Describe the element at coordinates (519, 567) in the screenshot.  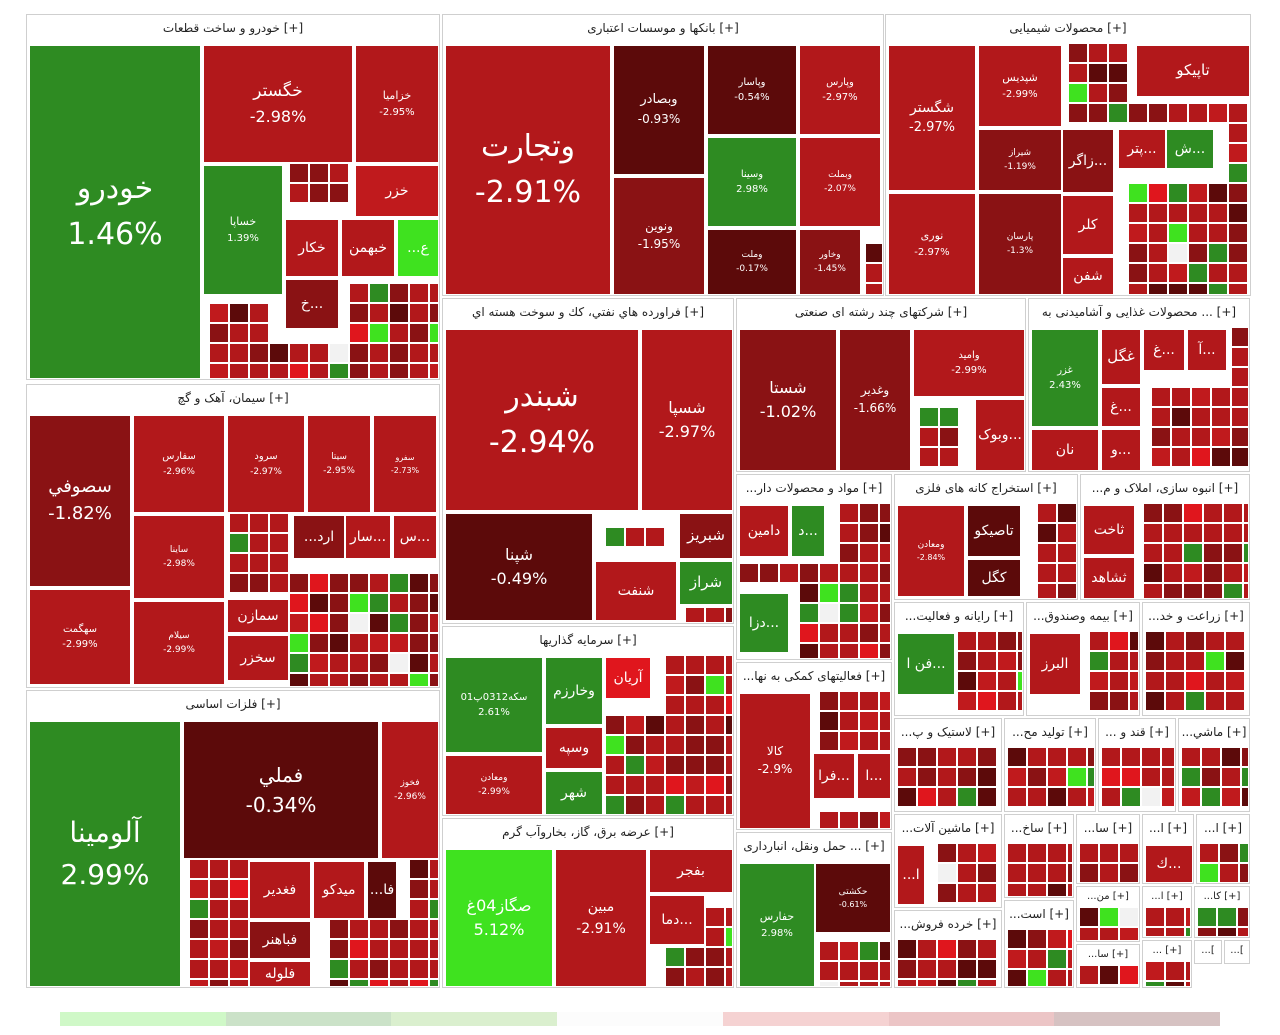
I see `stock-tile: شپنا -0.49%` at that location.